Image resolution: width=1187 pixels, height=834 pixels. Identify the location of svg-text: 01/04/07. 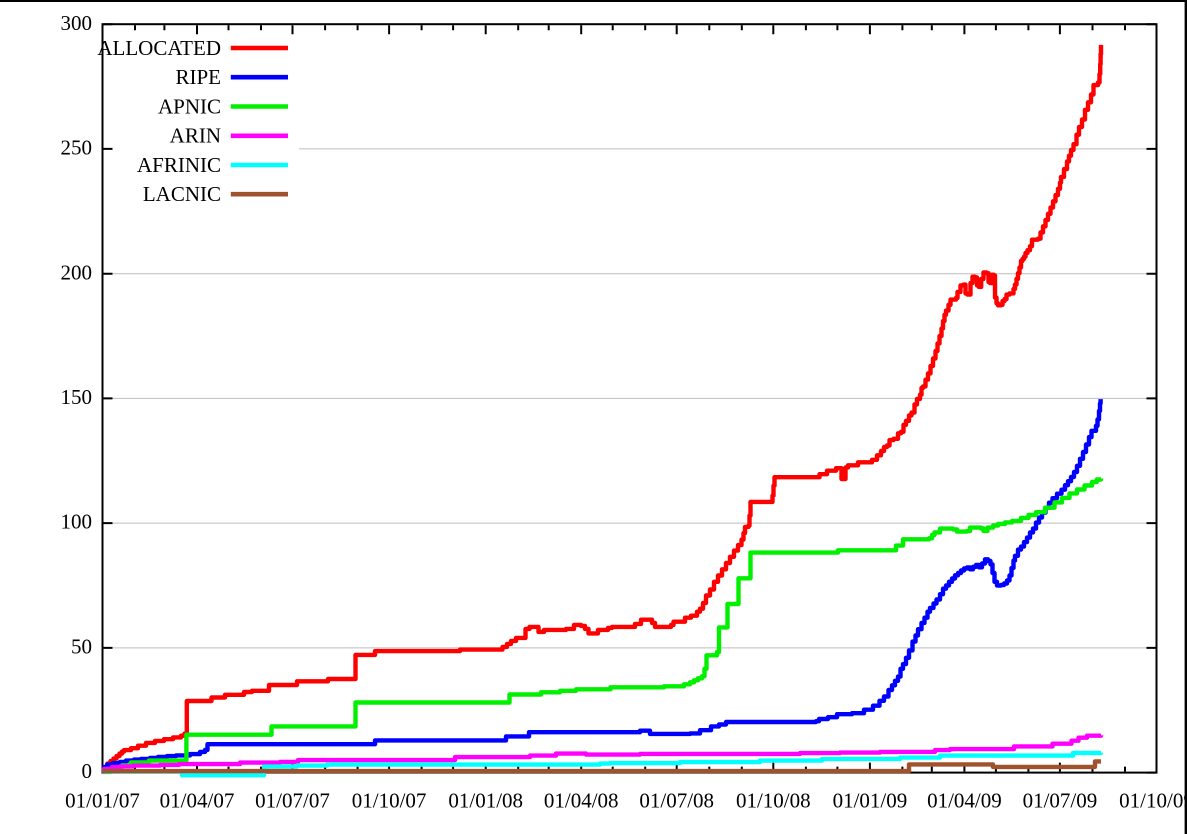
(197, 801).